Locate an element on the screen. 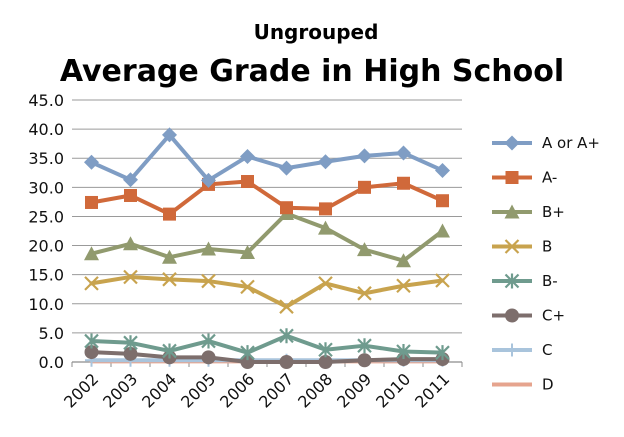 The image size is (624, 437). y-tick-label: 5.0 is located at coordinates (51, 333).